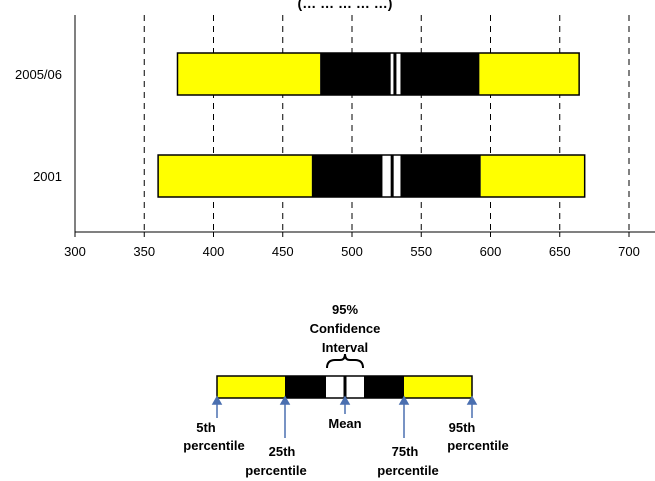 The image size is (655, 481). I want to click on legend-ci-heading-line2: Confidence, so click(345, 328).